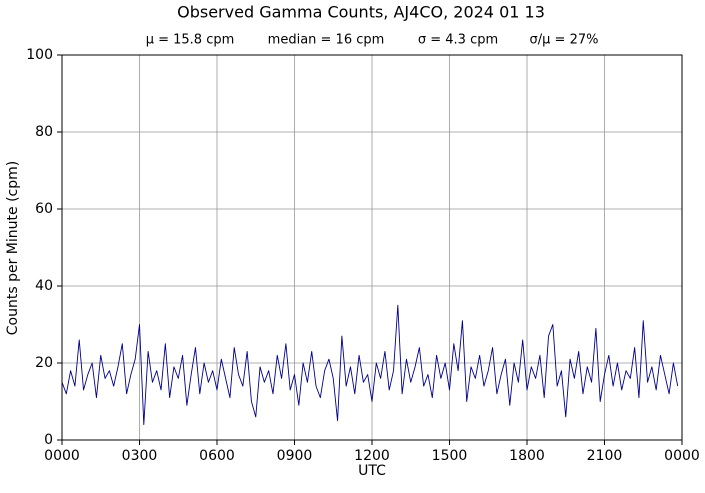  What do you see at coordinates (605, 456) in the screenshot?
I see `x-tick-label: 2100` at bounding box center [605, 456].